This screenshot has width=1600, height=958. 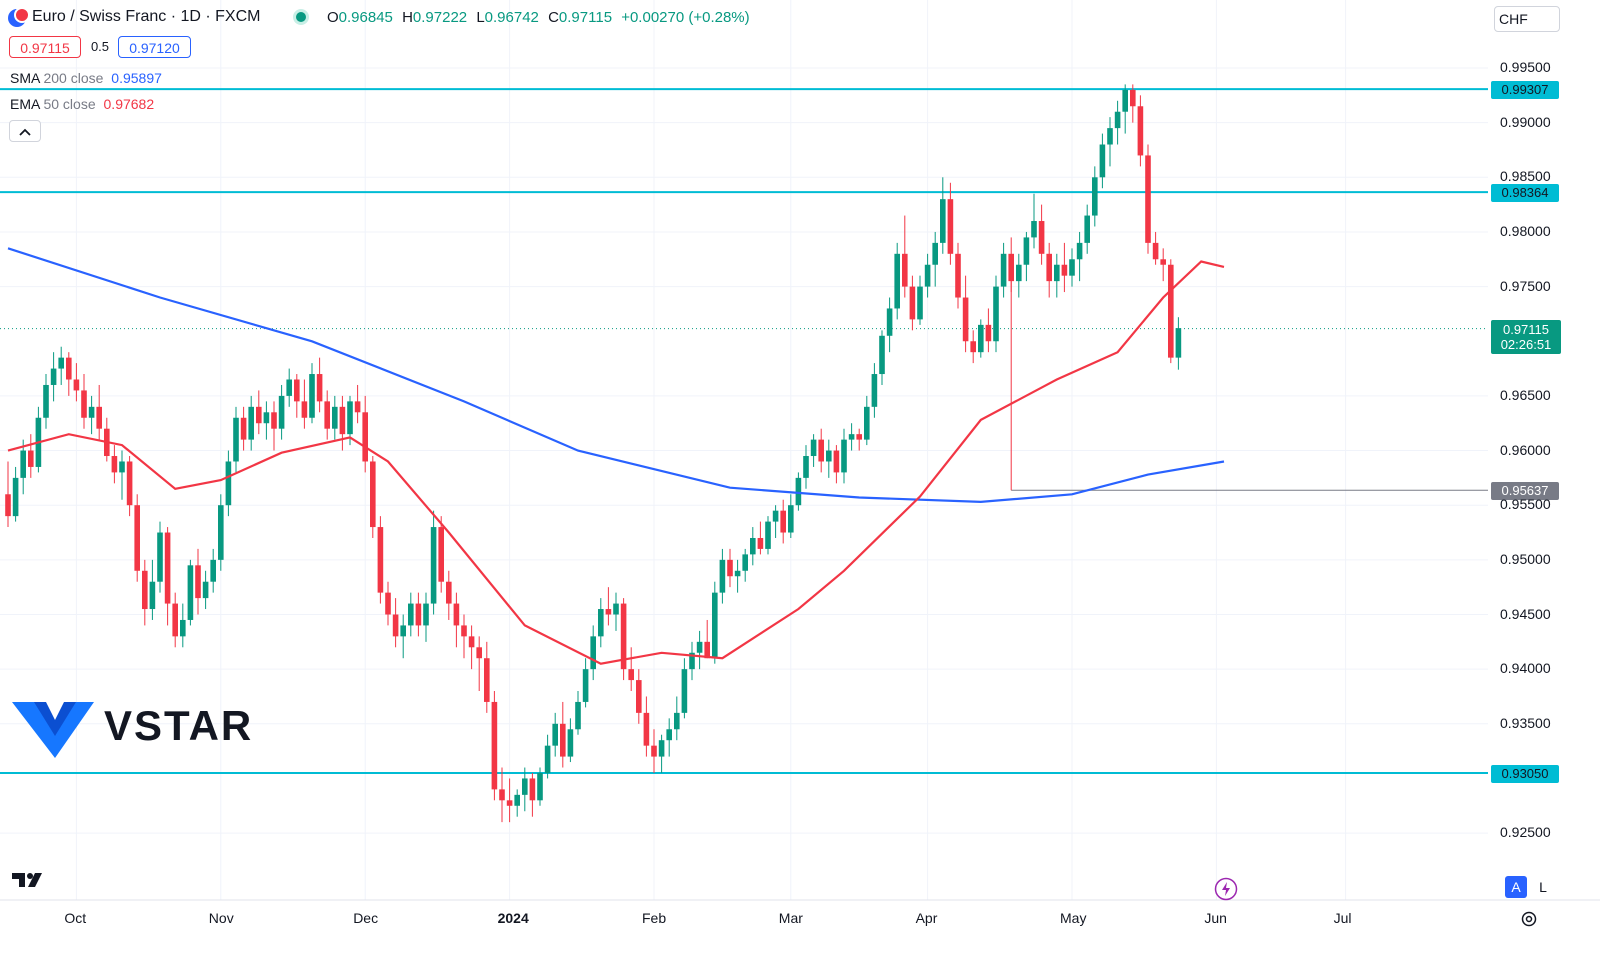 I want to click on collapse-legend-button, so click(x=25, y=131).